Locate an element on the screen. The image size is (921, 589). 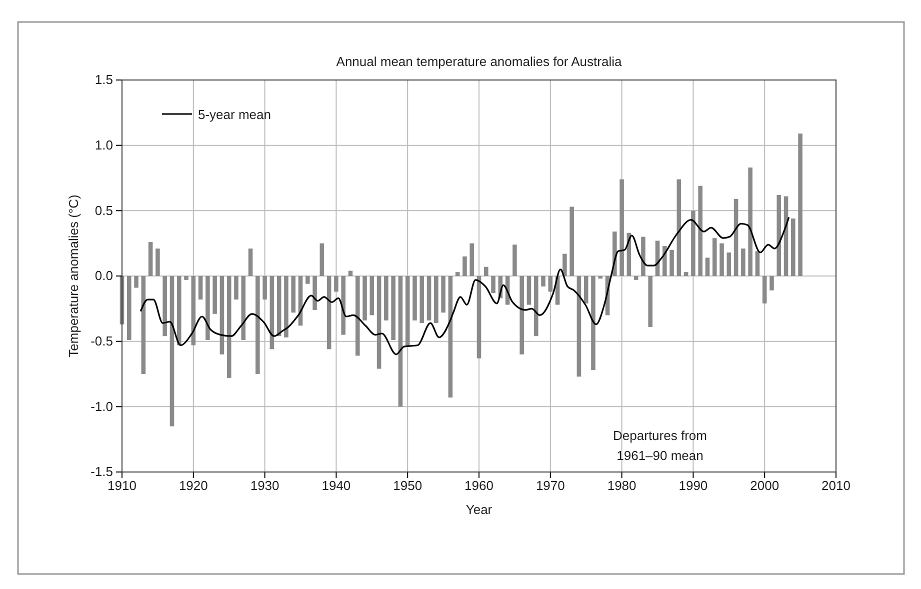
y-tick-label: 1.0 is located at coordinates (103, 144).